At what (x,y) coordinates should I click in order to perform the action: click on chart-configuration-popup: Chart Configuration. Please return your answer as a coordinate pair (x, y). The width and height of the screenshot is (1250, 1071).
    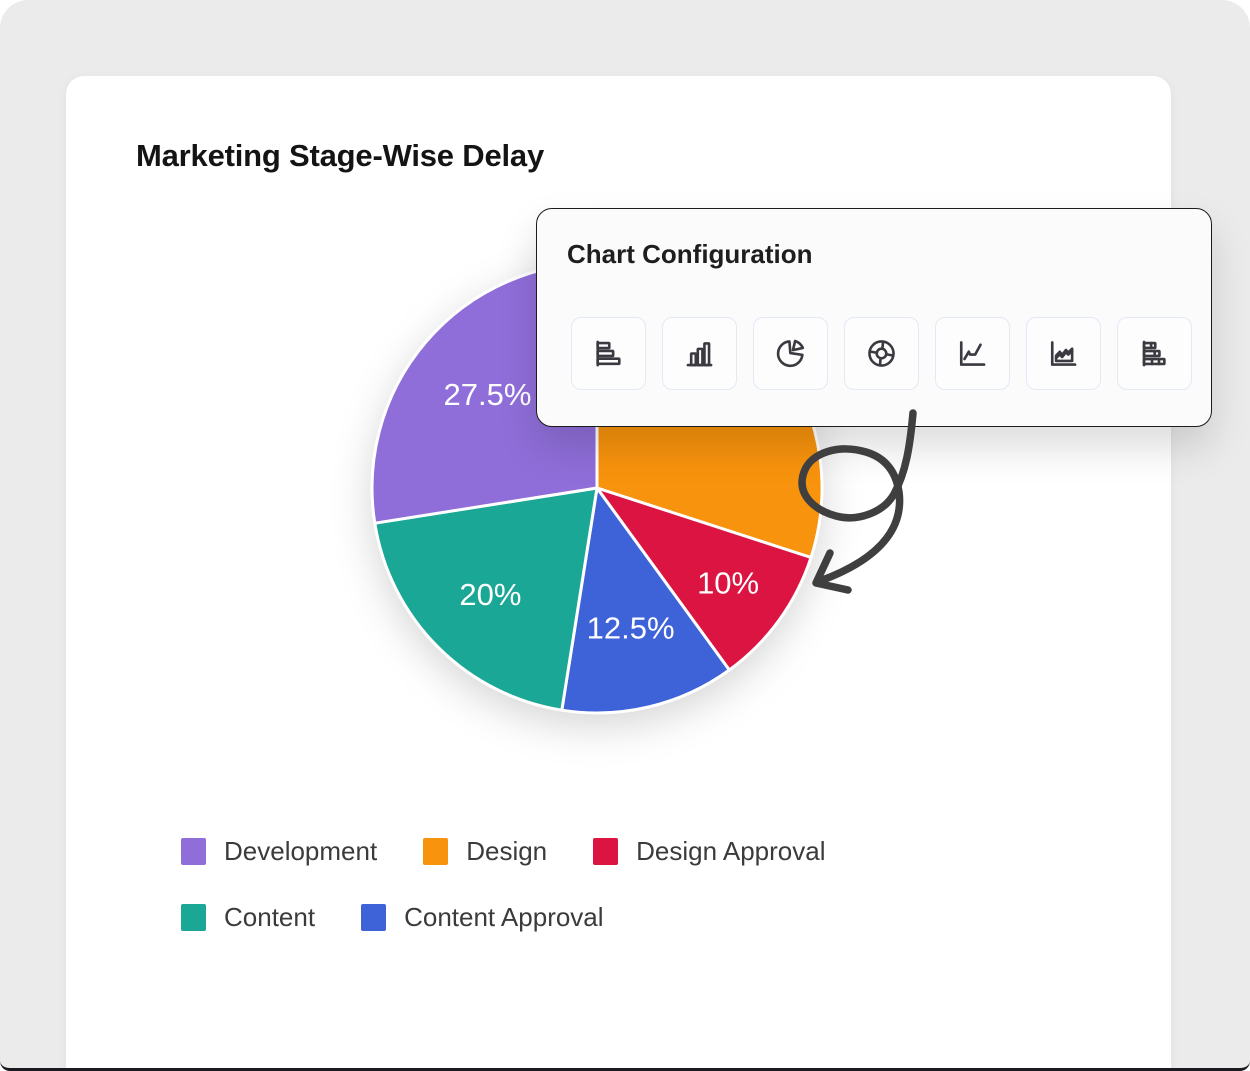
    Looking at the image, I should click on (874, 317).